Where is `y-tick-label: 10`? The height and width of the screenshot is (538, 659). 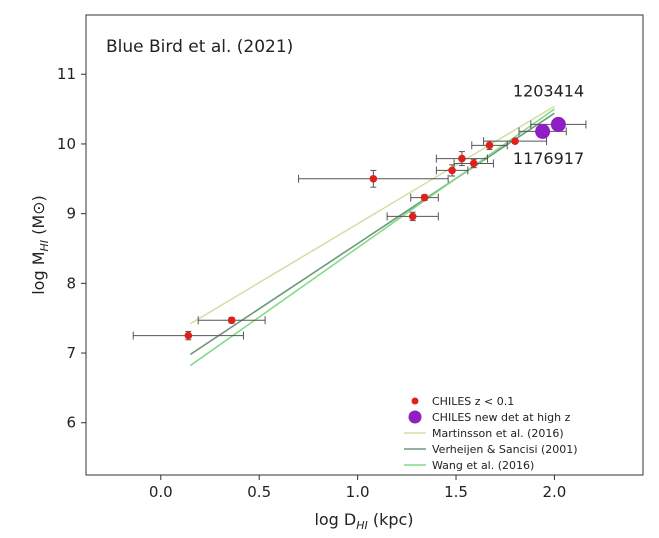 y-tick-label: 10 is located at coordinates (66, 144).